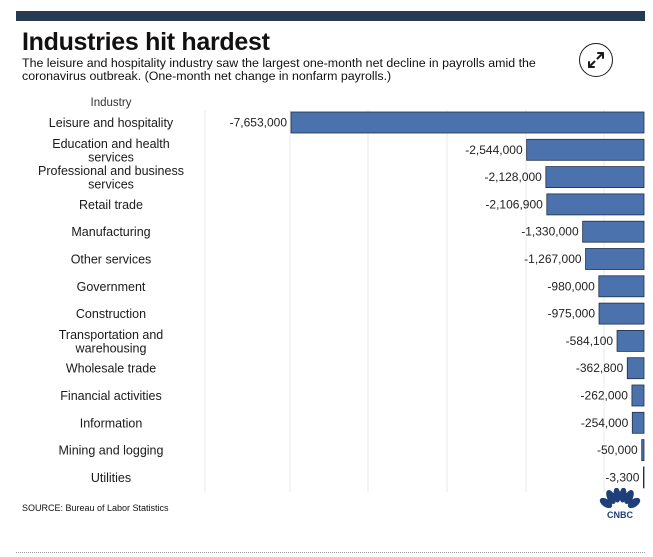  I want to click on category-label: Manufacturing, so click(110, 232).